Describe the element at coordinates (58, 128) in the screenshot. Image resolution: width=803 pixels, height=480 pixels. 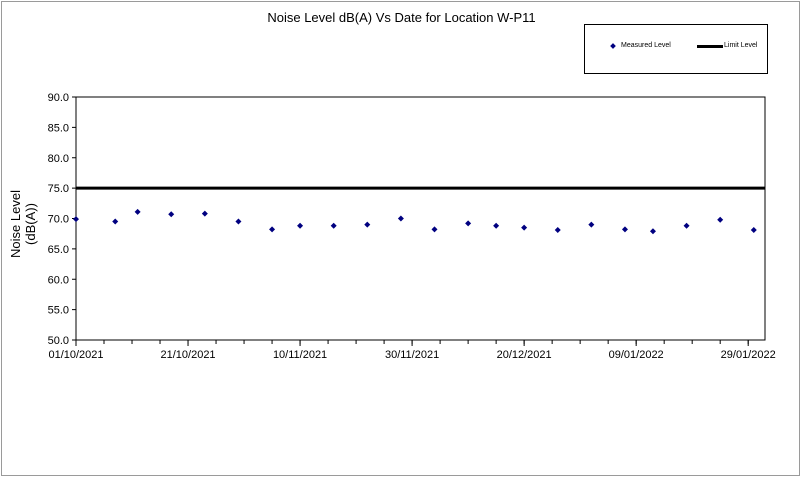
I see `y-tick-label: 85.0` at that location.